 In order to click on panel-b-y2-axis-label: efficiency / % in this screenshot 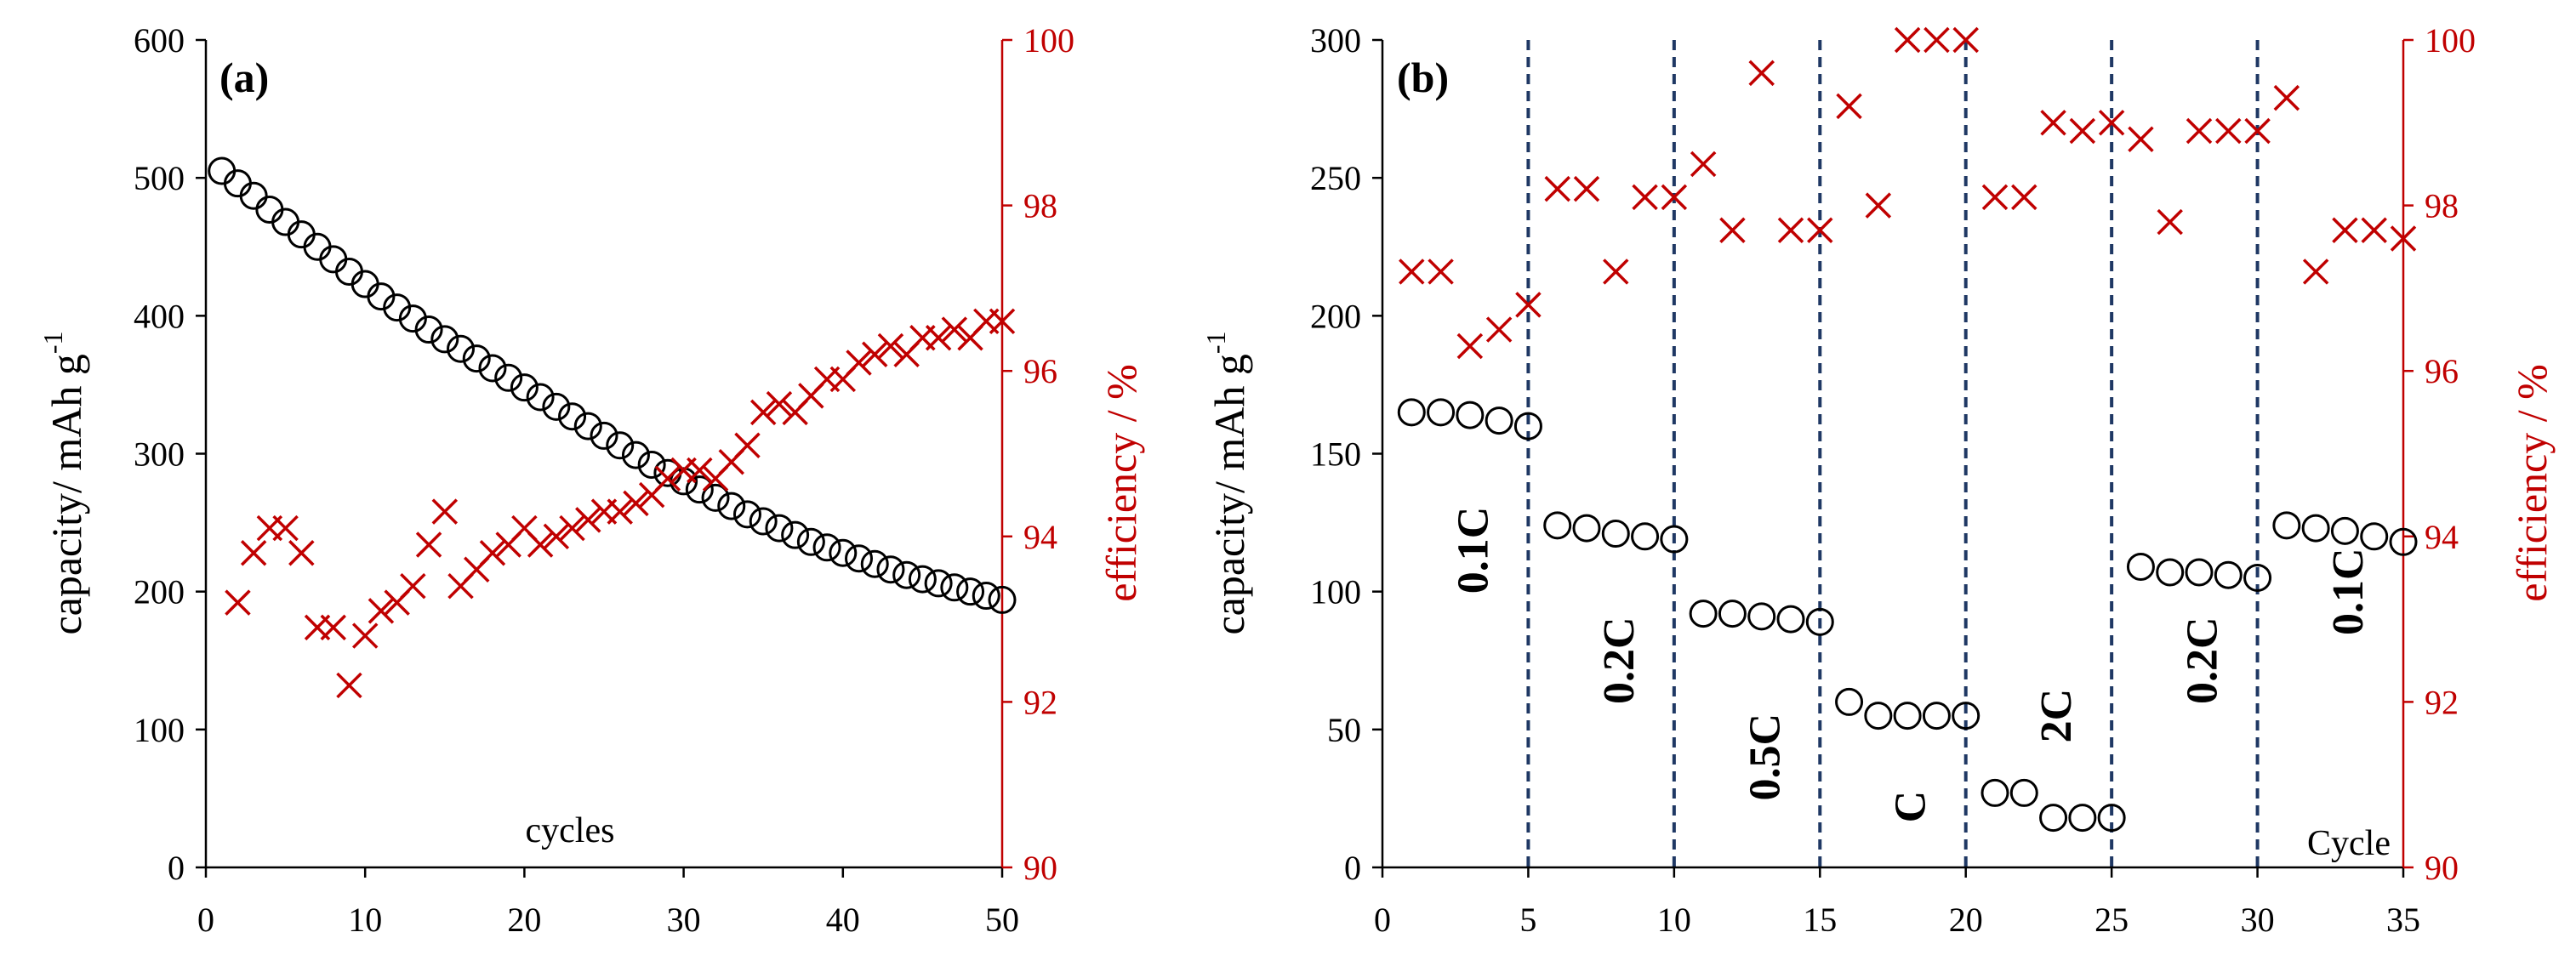, I will do `click(2532, 483)`.